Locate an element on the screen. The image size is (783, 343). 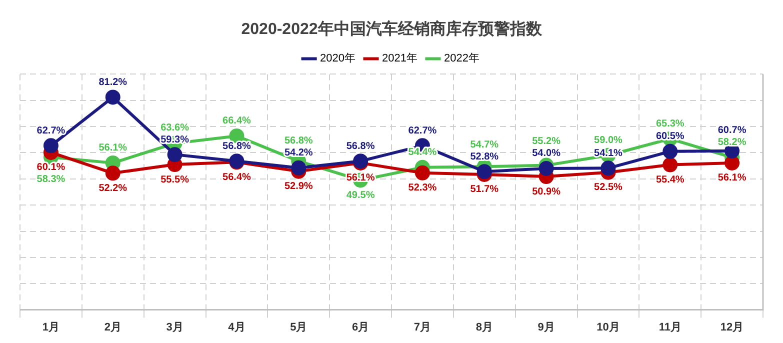
data-label: 52.8% is located at coordinates (484, 156).